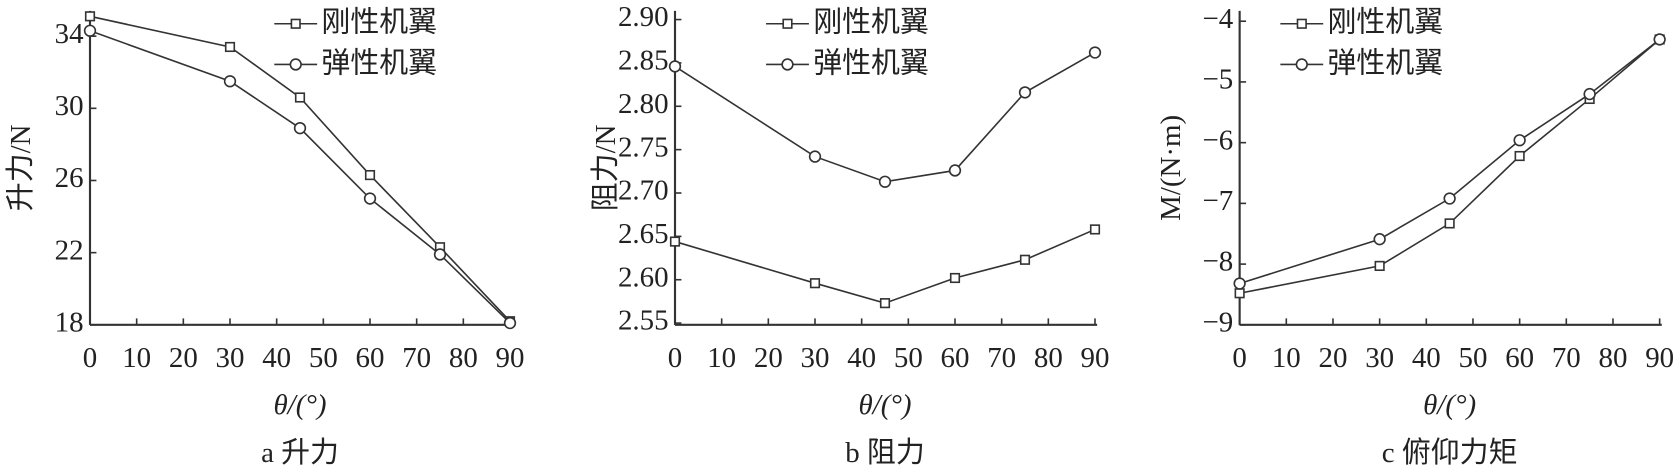 Image resolution: width=1680 pixels, height=475 pixels. Describe the element at coordinates (643, 17) in the screenshot. I see `y-tick-label: 2.90` at that location.